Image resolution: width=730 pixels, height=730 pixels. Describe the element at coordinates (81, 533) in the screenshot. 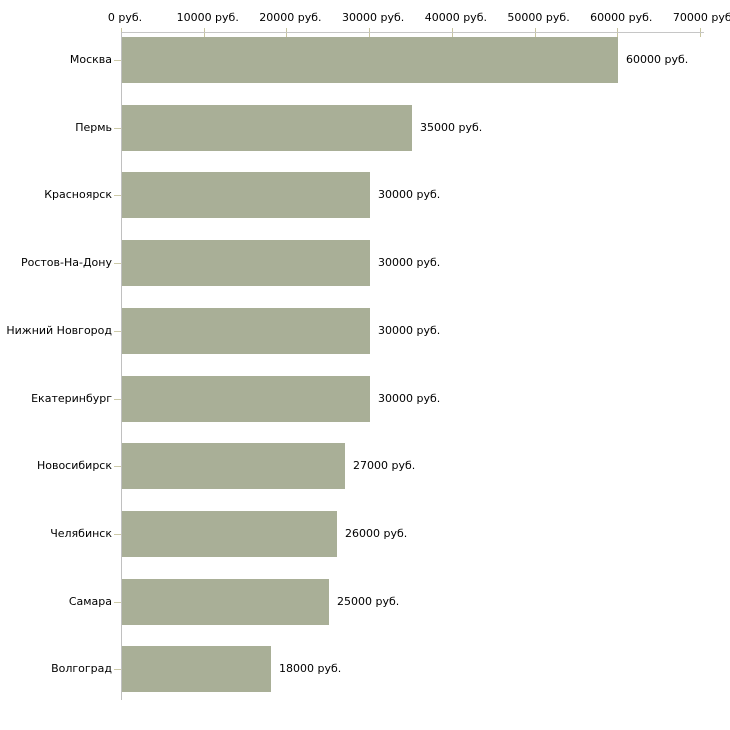

I see `category-label: Челябинск` at that location.